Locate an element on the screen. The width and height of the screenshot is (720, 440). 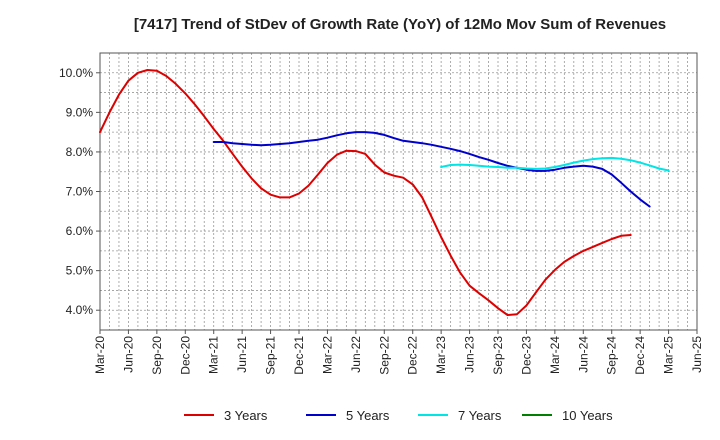
x-tick-label: Jun-22 is located at coordinates (356, 354).